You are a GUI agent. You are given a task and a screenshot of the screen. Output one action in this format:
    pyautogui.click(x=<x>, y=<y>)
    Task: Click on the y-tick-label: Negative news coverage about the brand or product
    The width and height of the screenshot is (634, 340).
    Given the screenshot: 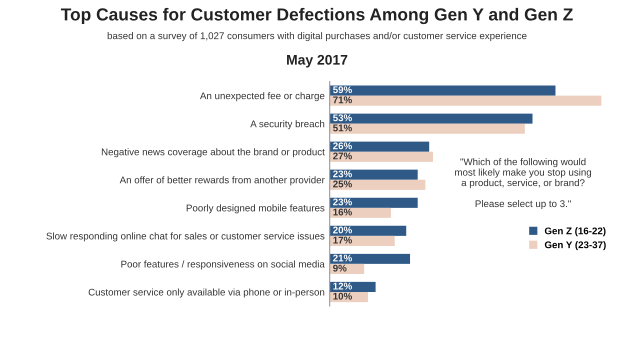 What is the action you would take?
    pyautogui.click(x=213, y=153)
    